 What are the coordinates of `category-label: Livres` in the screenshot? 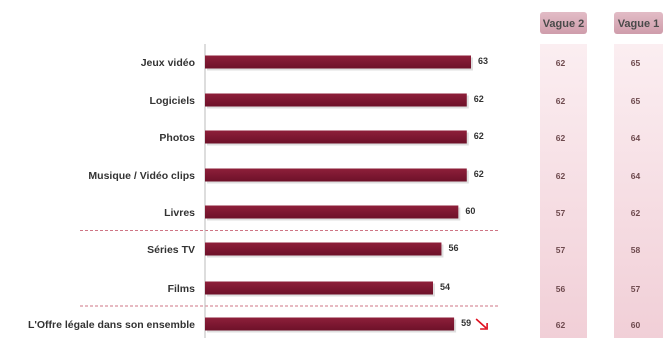 It's located at (179, 213).